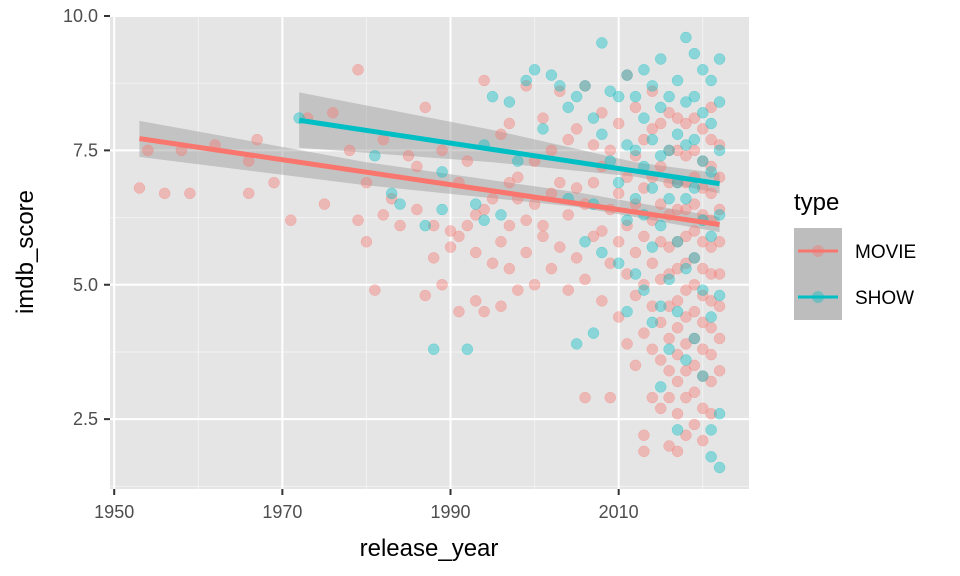 The image size is (960, 576). Describe the element at coordinates (80, 16) in the screenshot. I see `y-tick-label: 10.0` at that location.